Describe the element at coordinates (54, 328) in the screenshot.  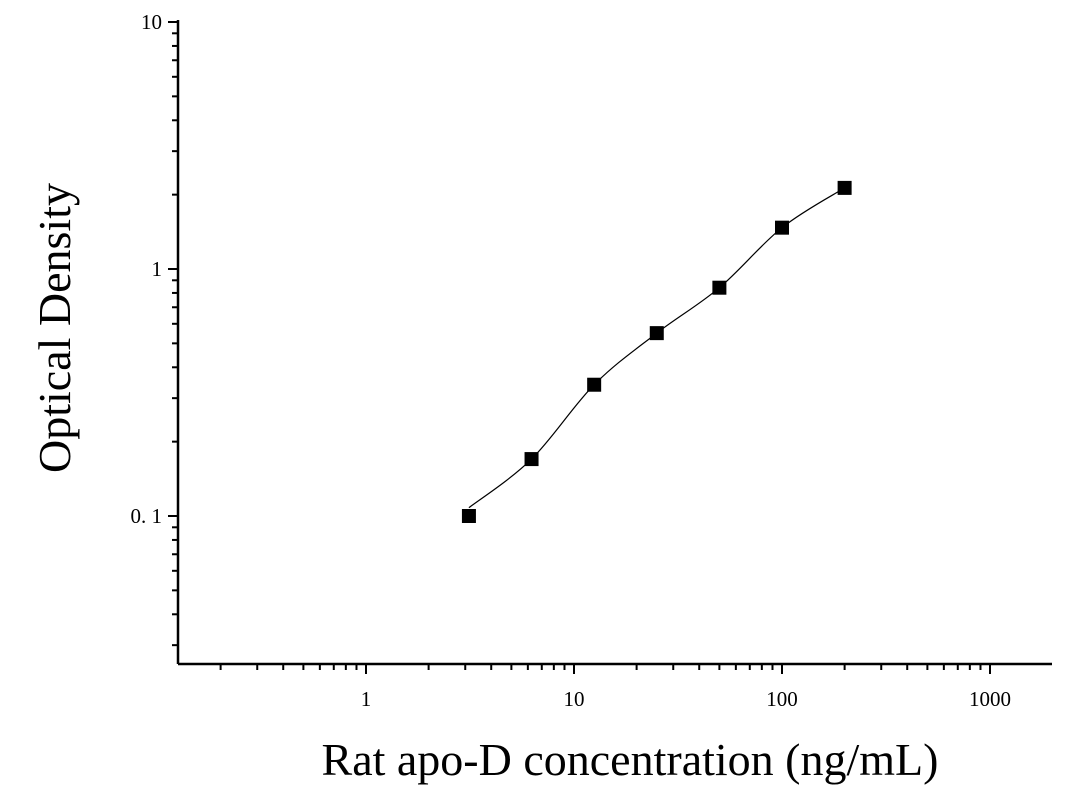
I see `y-axis-title: Optical Density` at that location.